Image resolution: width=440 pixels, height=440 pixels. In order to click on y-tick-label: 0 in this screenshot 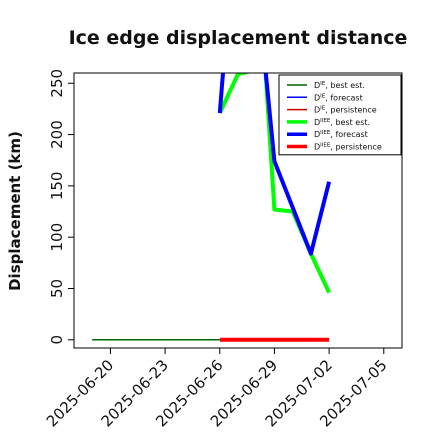, I will do `click(57, 340)`.